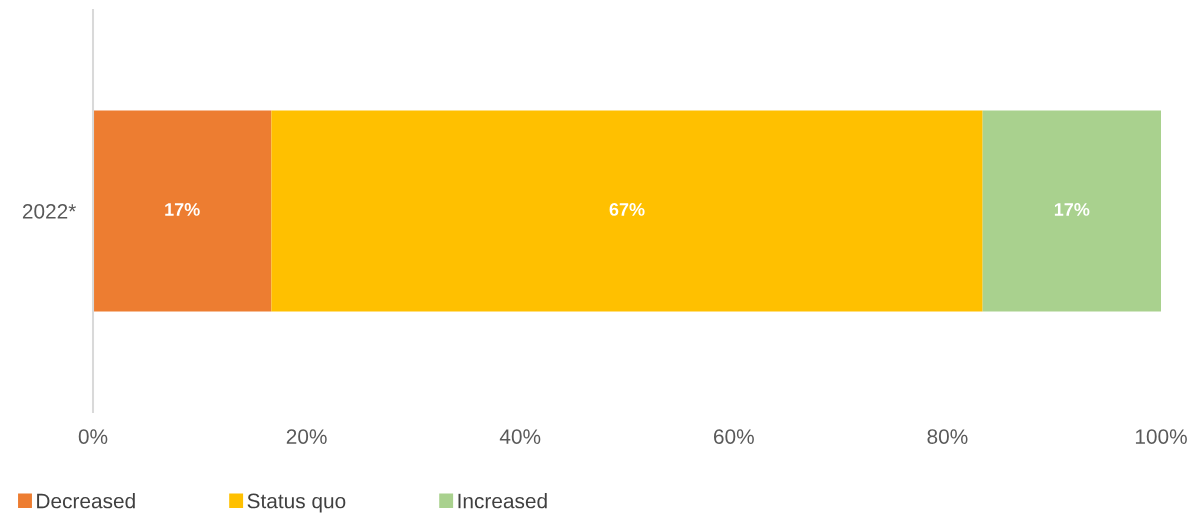 The height and width of the screenshot is (522, 1200). I want to click on legend-label: Decreased, so click(86, 501).